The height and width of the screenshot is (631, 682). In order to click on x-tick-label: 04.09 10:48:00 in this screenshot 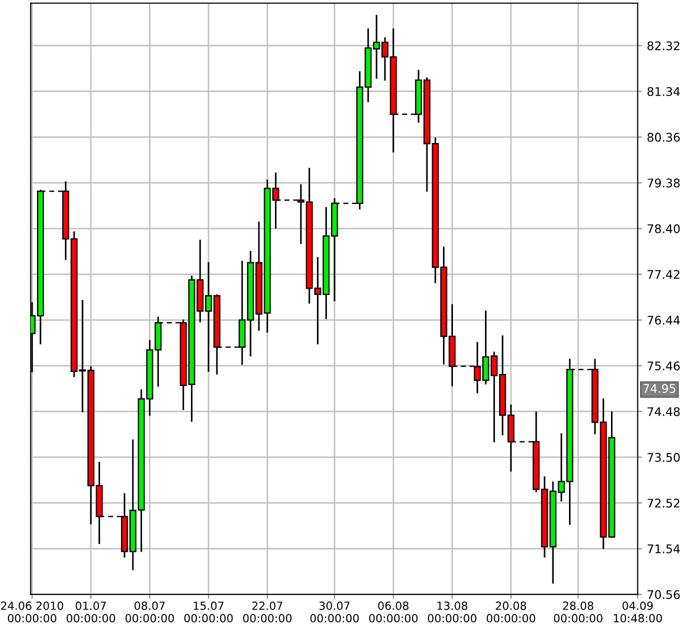, I will do `click(638, 612)`.